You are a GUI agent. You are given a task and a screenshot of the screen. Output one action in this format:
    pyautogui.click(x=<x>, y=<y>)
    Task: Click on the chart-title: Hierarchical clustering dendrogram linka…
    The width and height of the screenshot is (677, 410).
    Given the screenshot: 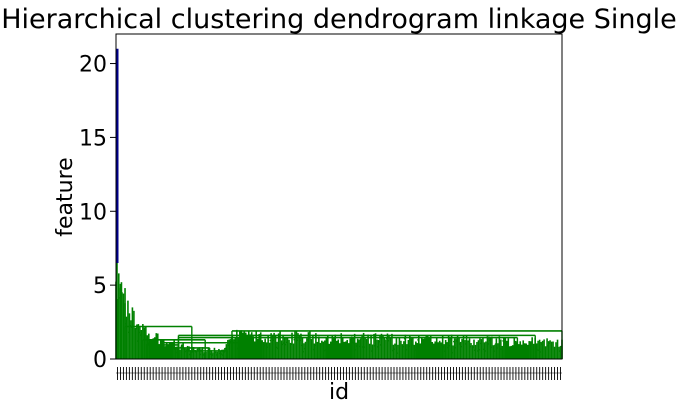 What is the action you would take?
    pyautogui.click(x=339, y=19)
    